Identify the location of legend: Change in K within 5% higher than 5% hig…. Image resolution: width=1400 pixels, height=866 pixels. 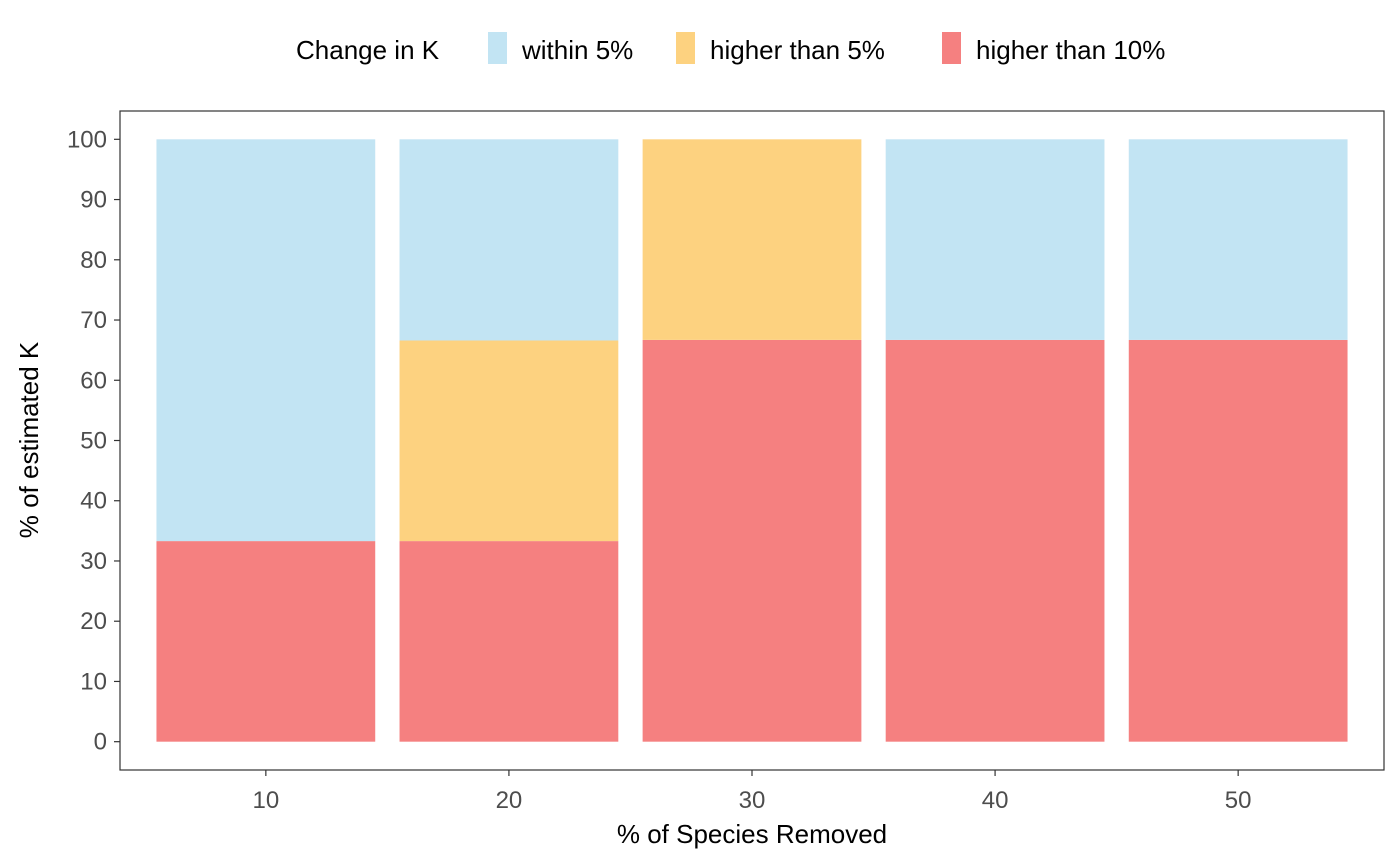
(730, 48).